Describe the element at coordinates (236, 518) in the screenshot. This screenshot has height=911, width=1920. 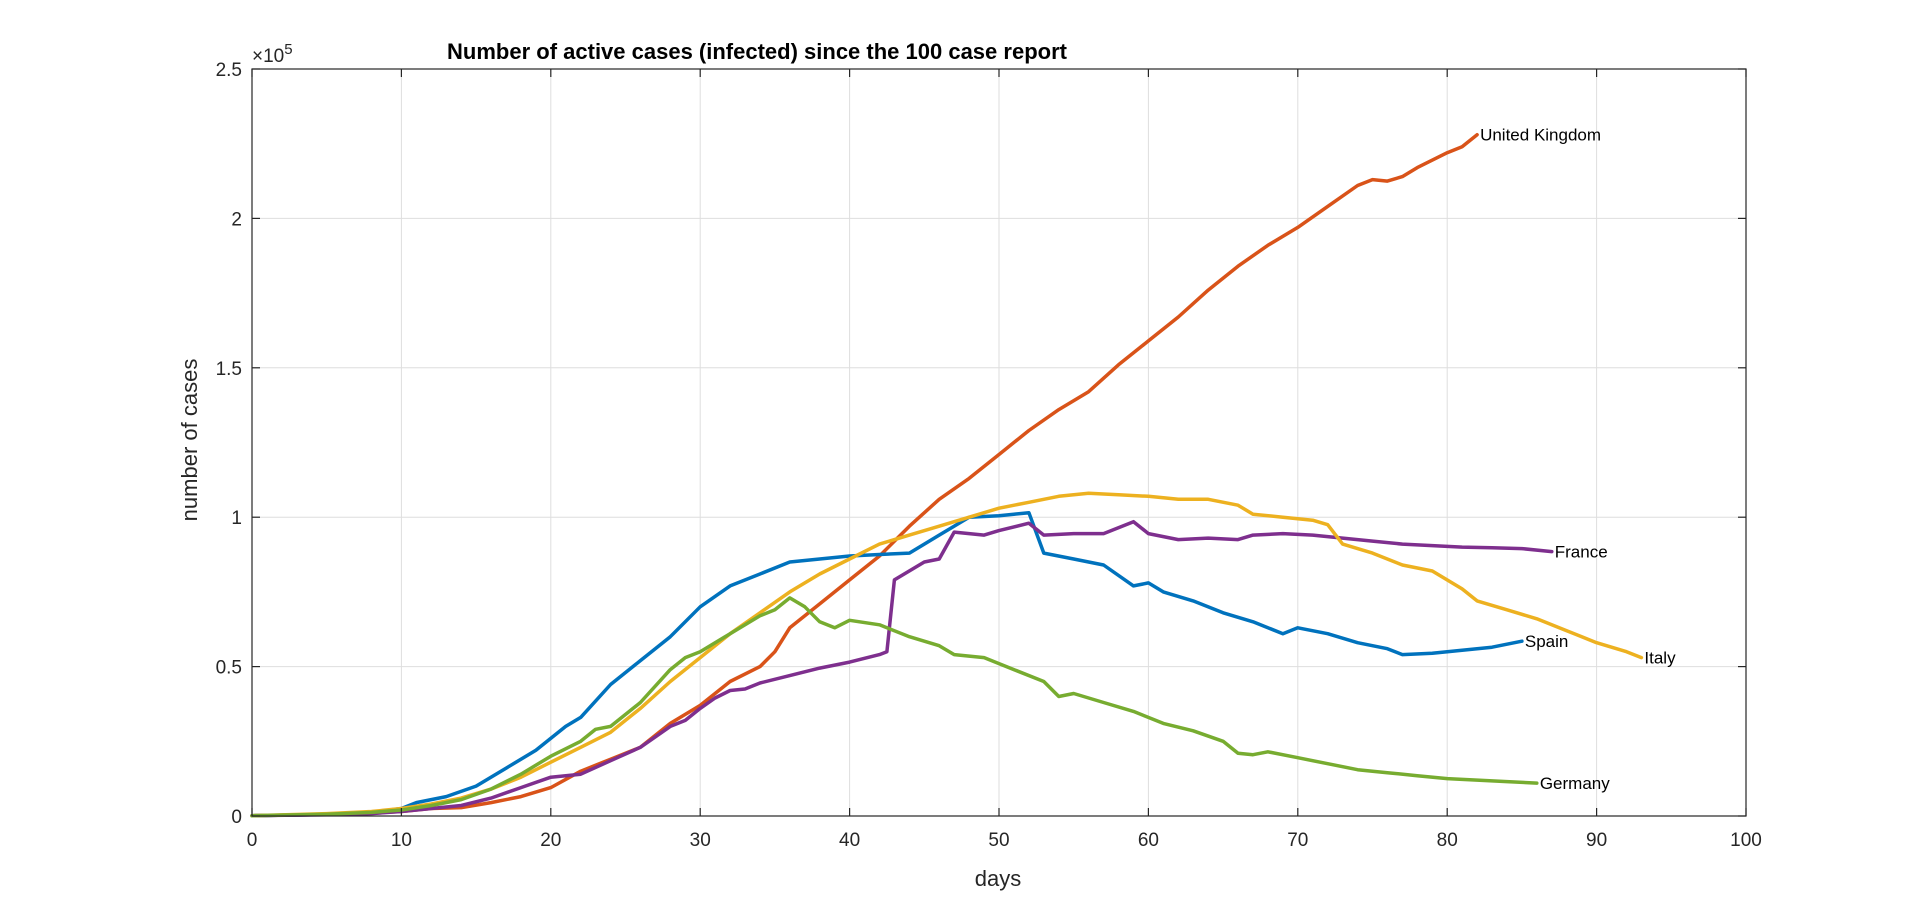
I see `y-tick-label: 1` at that location.